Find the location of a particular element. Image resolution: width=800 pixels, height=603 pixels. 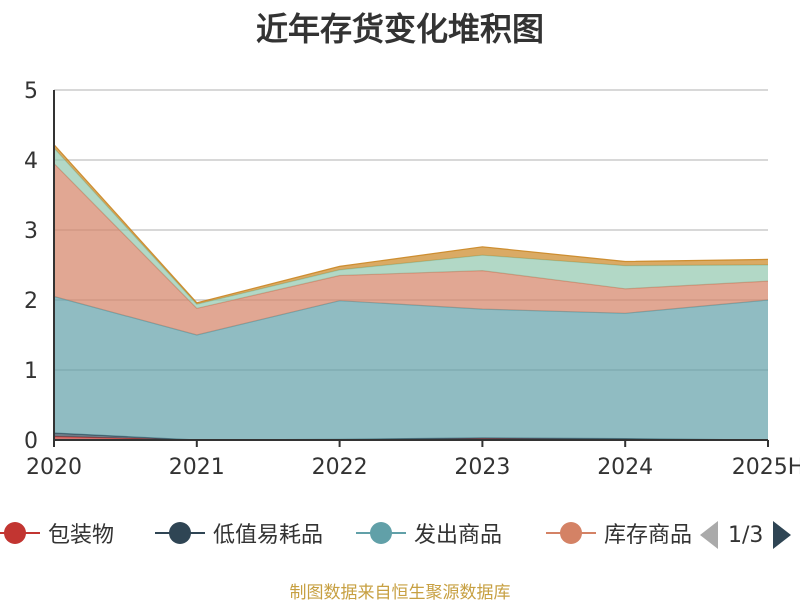

y-tick-label: 1 is located at coordinates (31, 371).